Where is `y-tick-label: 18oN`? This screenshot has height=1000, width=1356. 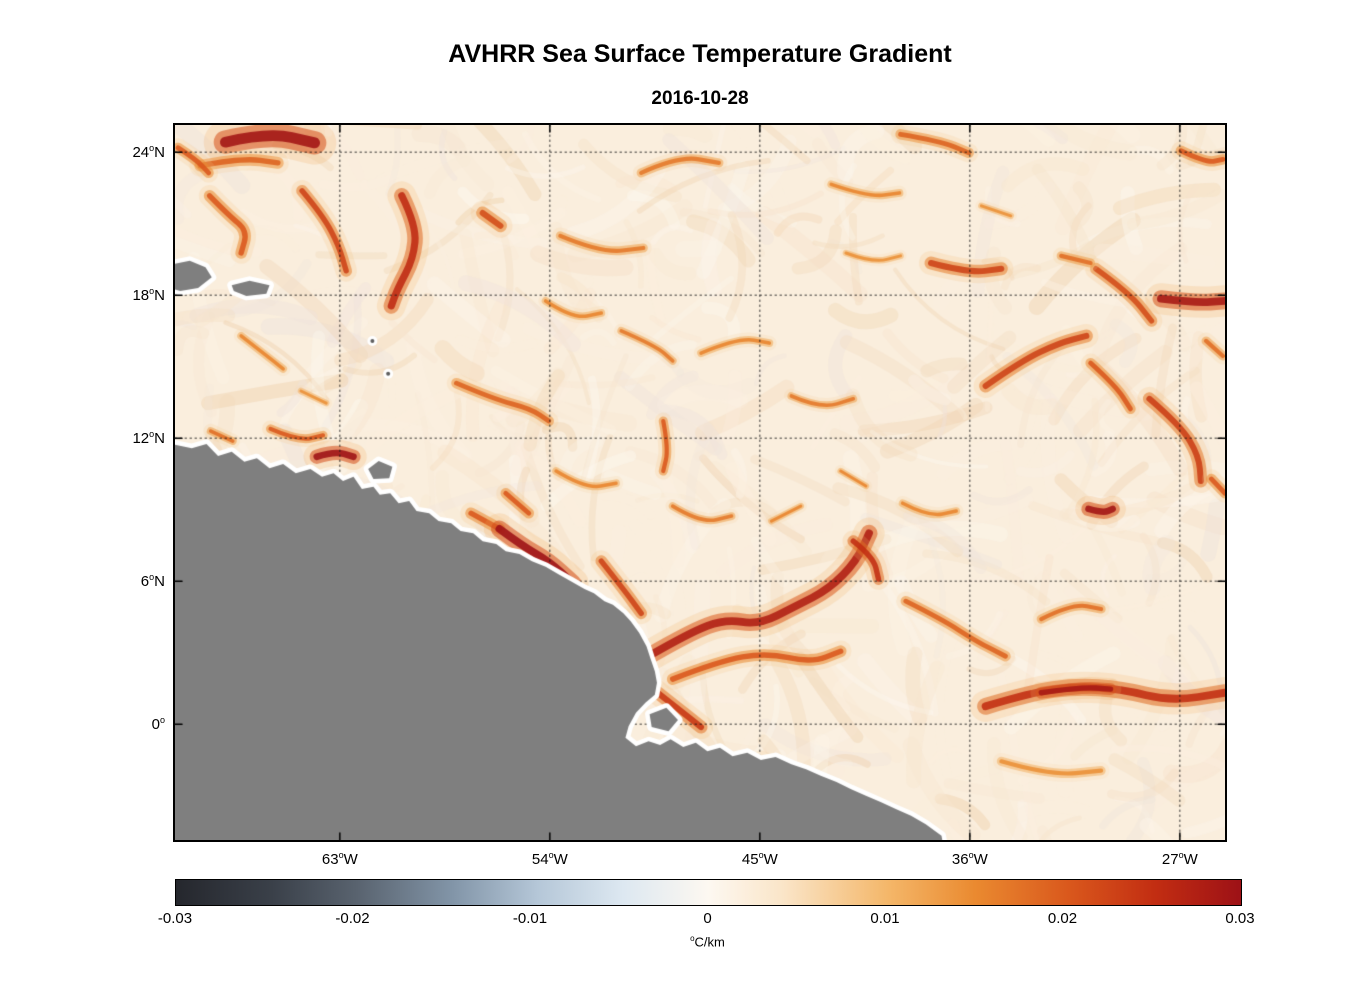
y-tick-label: 18oN is located at coordinates (148, 295).